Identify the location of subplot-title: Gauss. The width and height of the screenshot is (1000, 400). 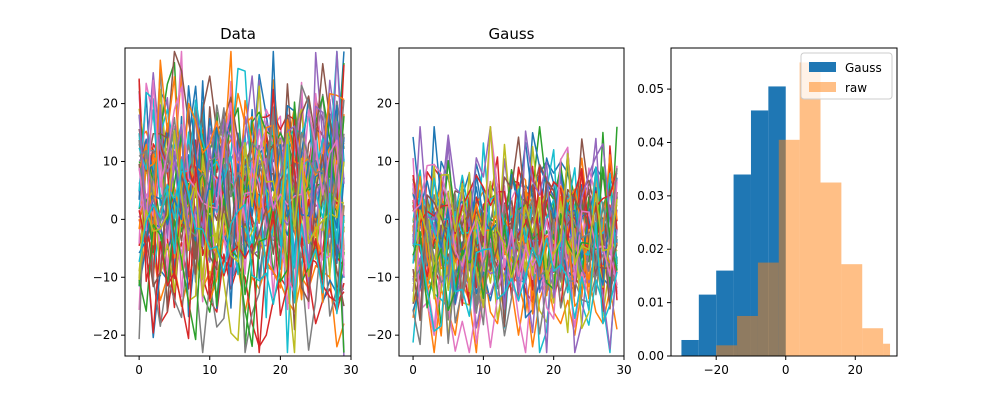
(512, 34).